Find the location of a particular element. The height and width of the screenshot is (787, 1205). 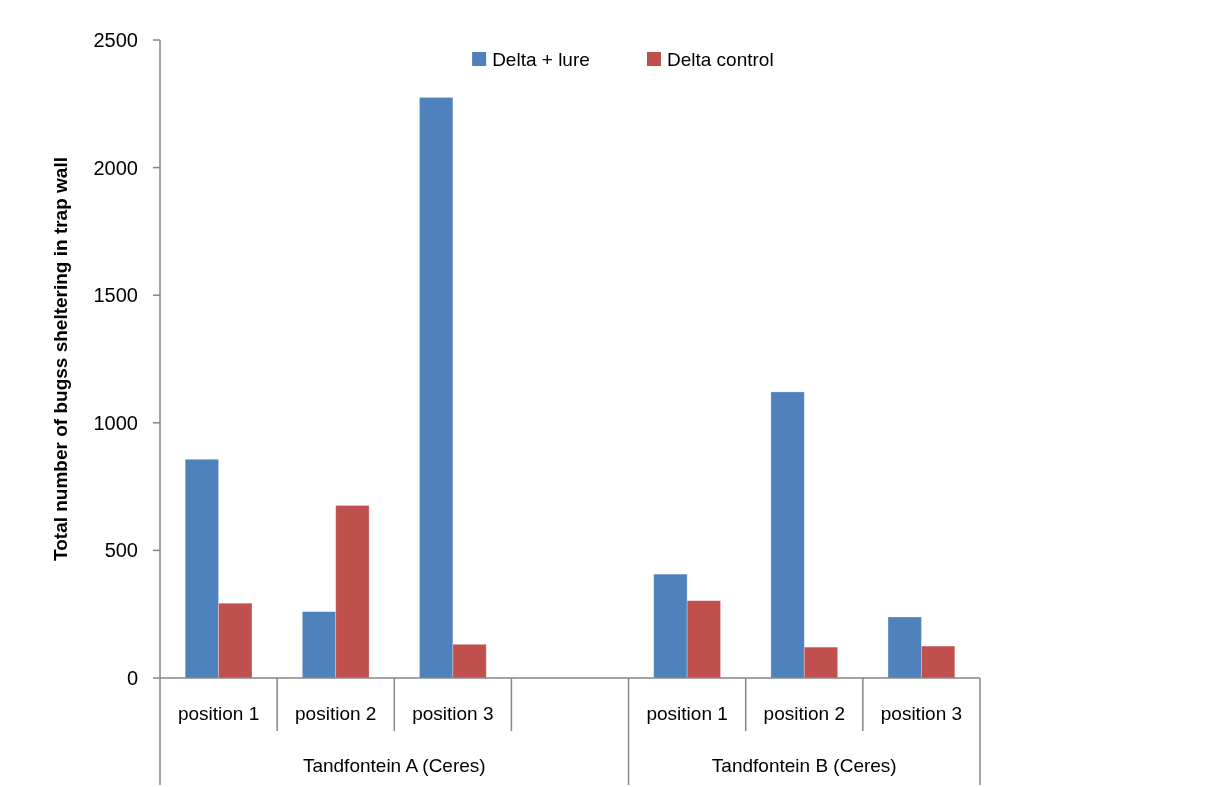

legend-label: Delta + lure is located at coordinates (541, 59).